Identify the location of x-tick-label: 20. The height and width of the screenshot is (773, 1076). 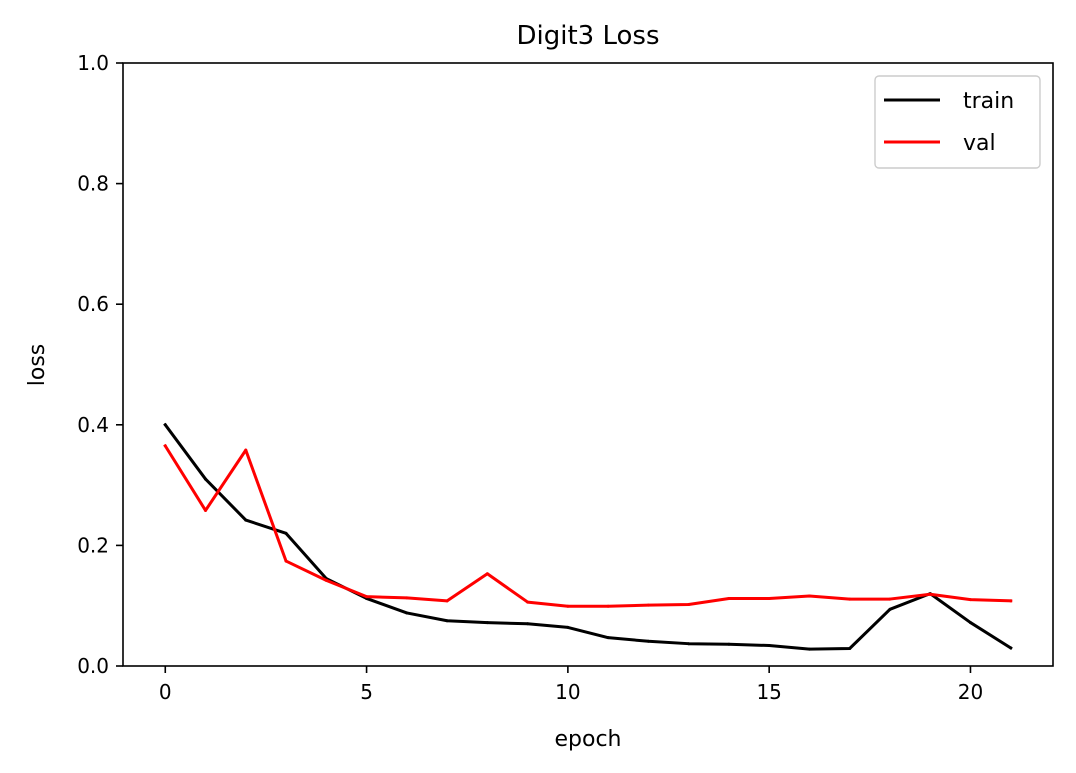
(970, 692).